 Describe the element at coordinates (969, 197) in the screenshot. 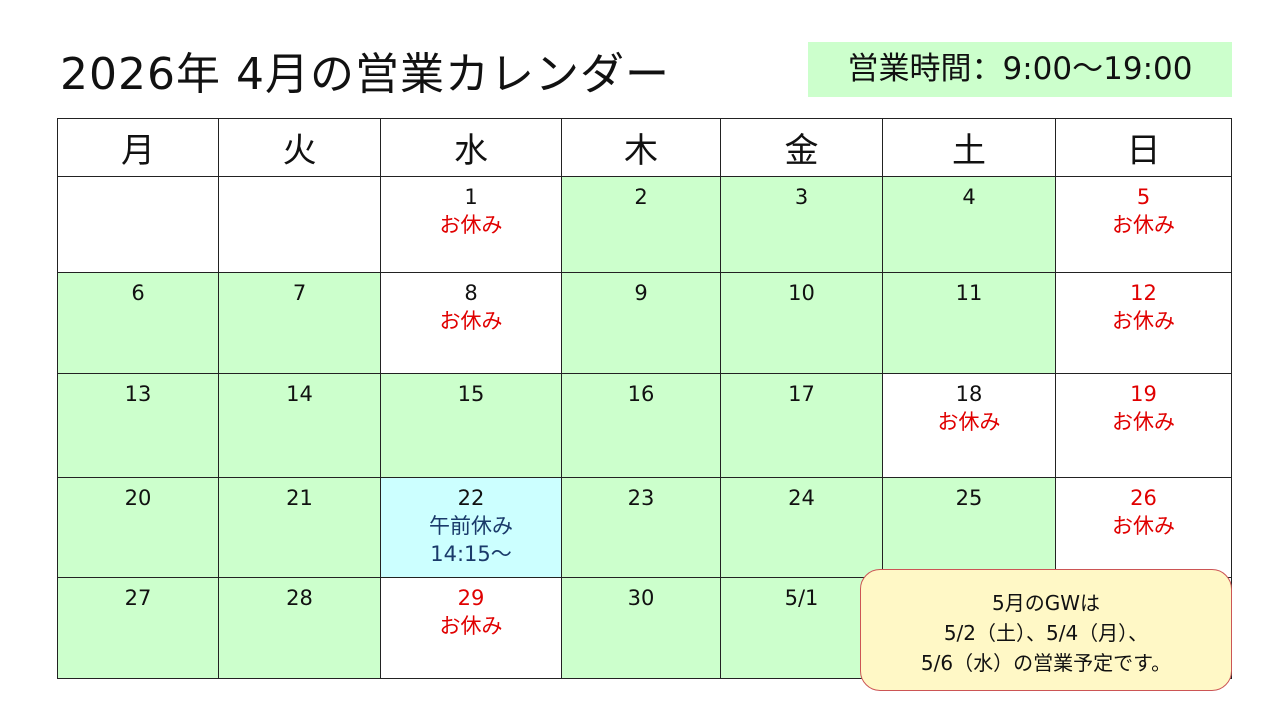

I see `day-number: 4` at that location.